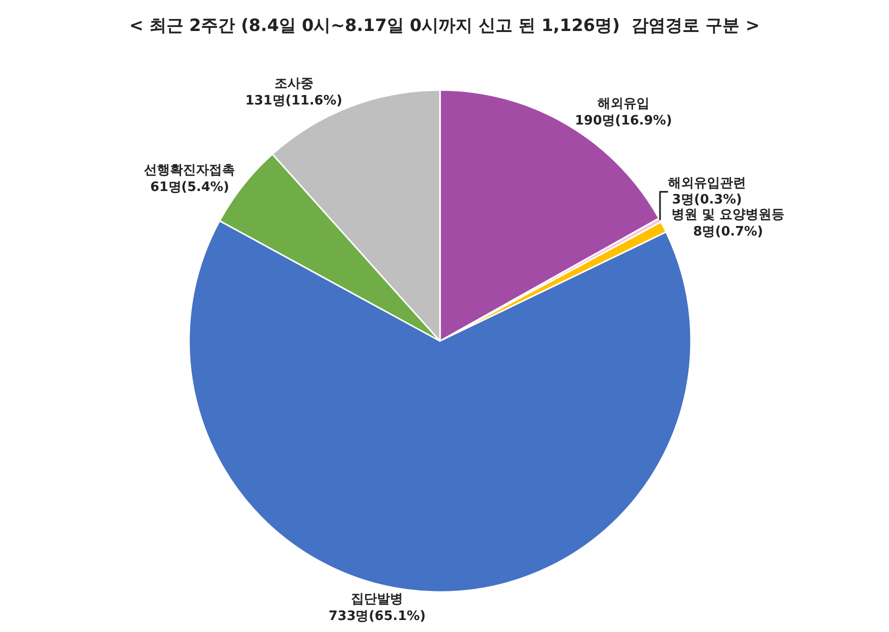  What do you see at coordinates (623, 121) in the screenshot?
I see `data-label: 190명(16.9%)` at bounding box center [623, 121].